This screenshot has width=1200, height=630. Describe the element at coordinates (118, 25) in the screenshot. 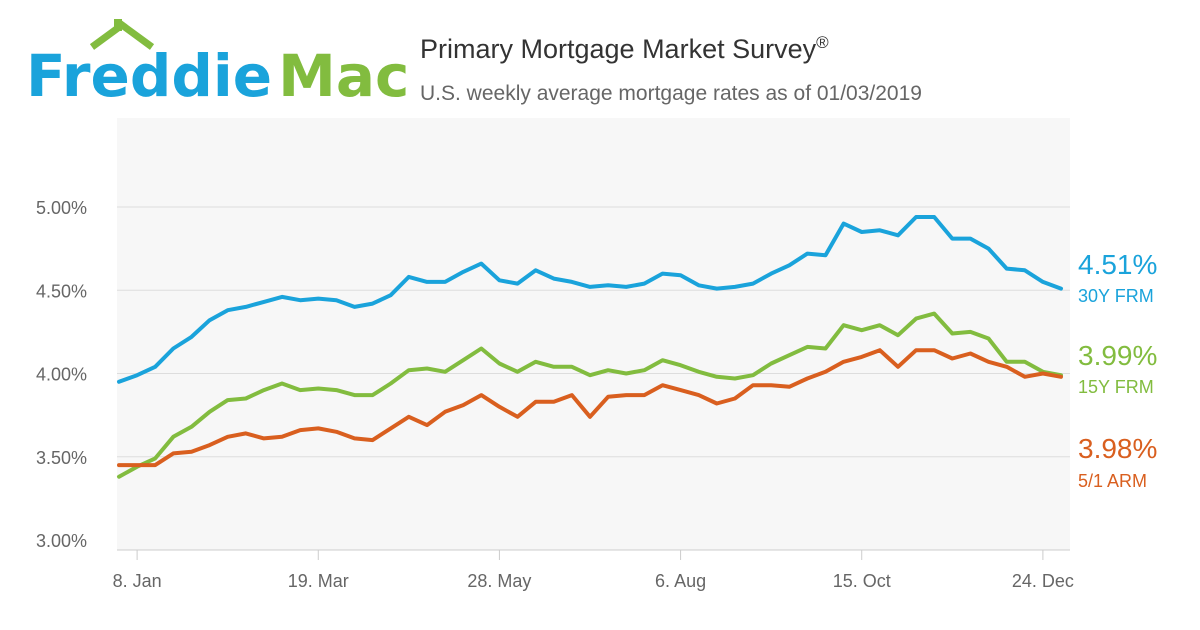

I see `house-chimney-icon` at that location.